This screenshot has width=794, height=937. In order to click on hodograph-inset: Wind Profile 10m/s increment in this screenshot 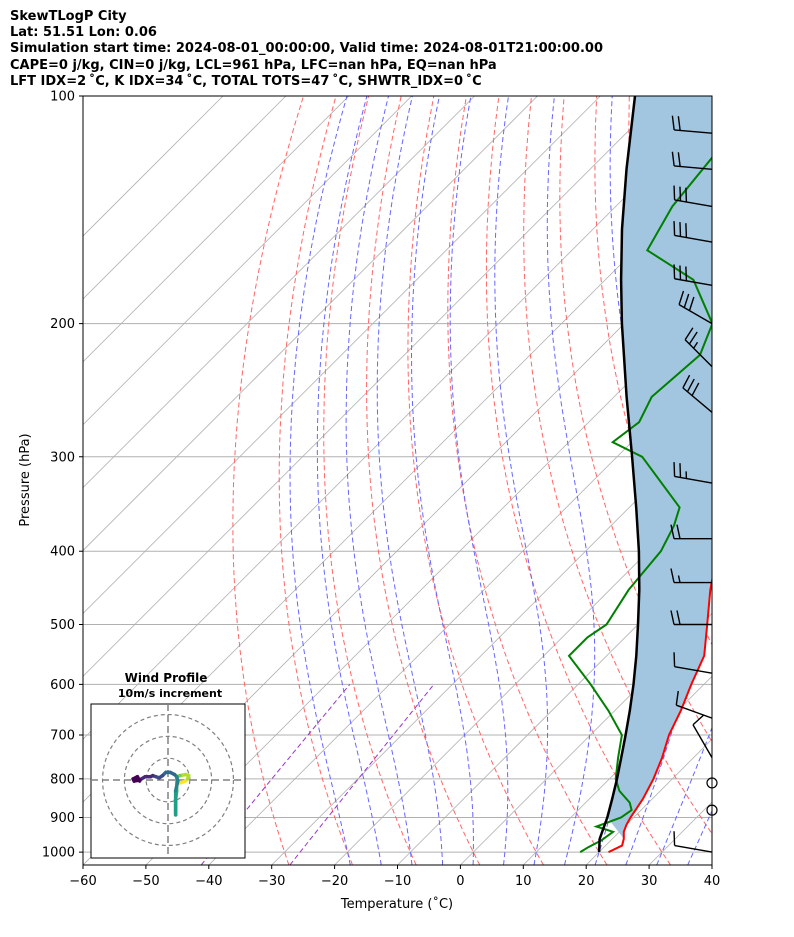, I will do `click(168, 765)`.